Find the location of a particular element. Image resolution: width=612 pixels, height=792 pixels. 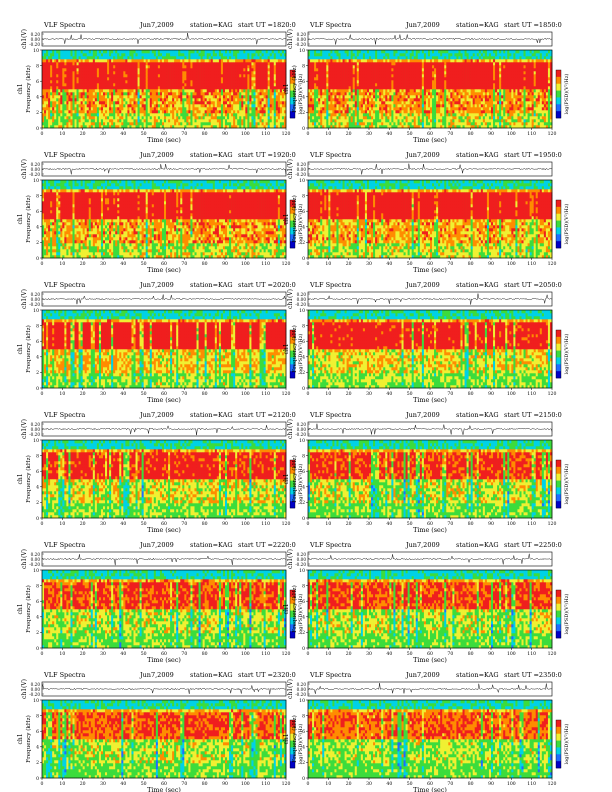

time-tick-label: 110 is located at coordinates (265, 134).